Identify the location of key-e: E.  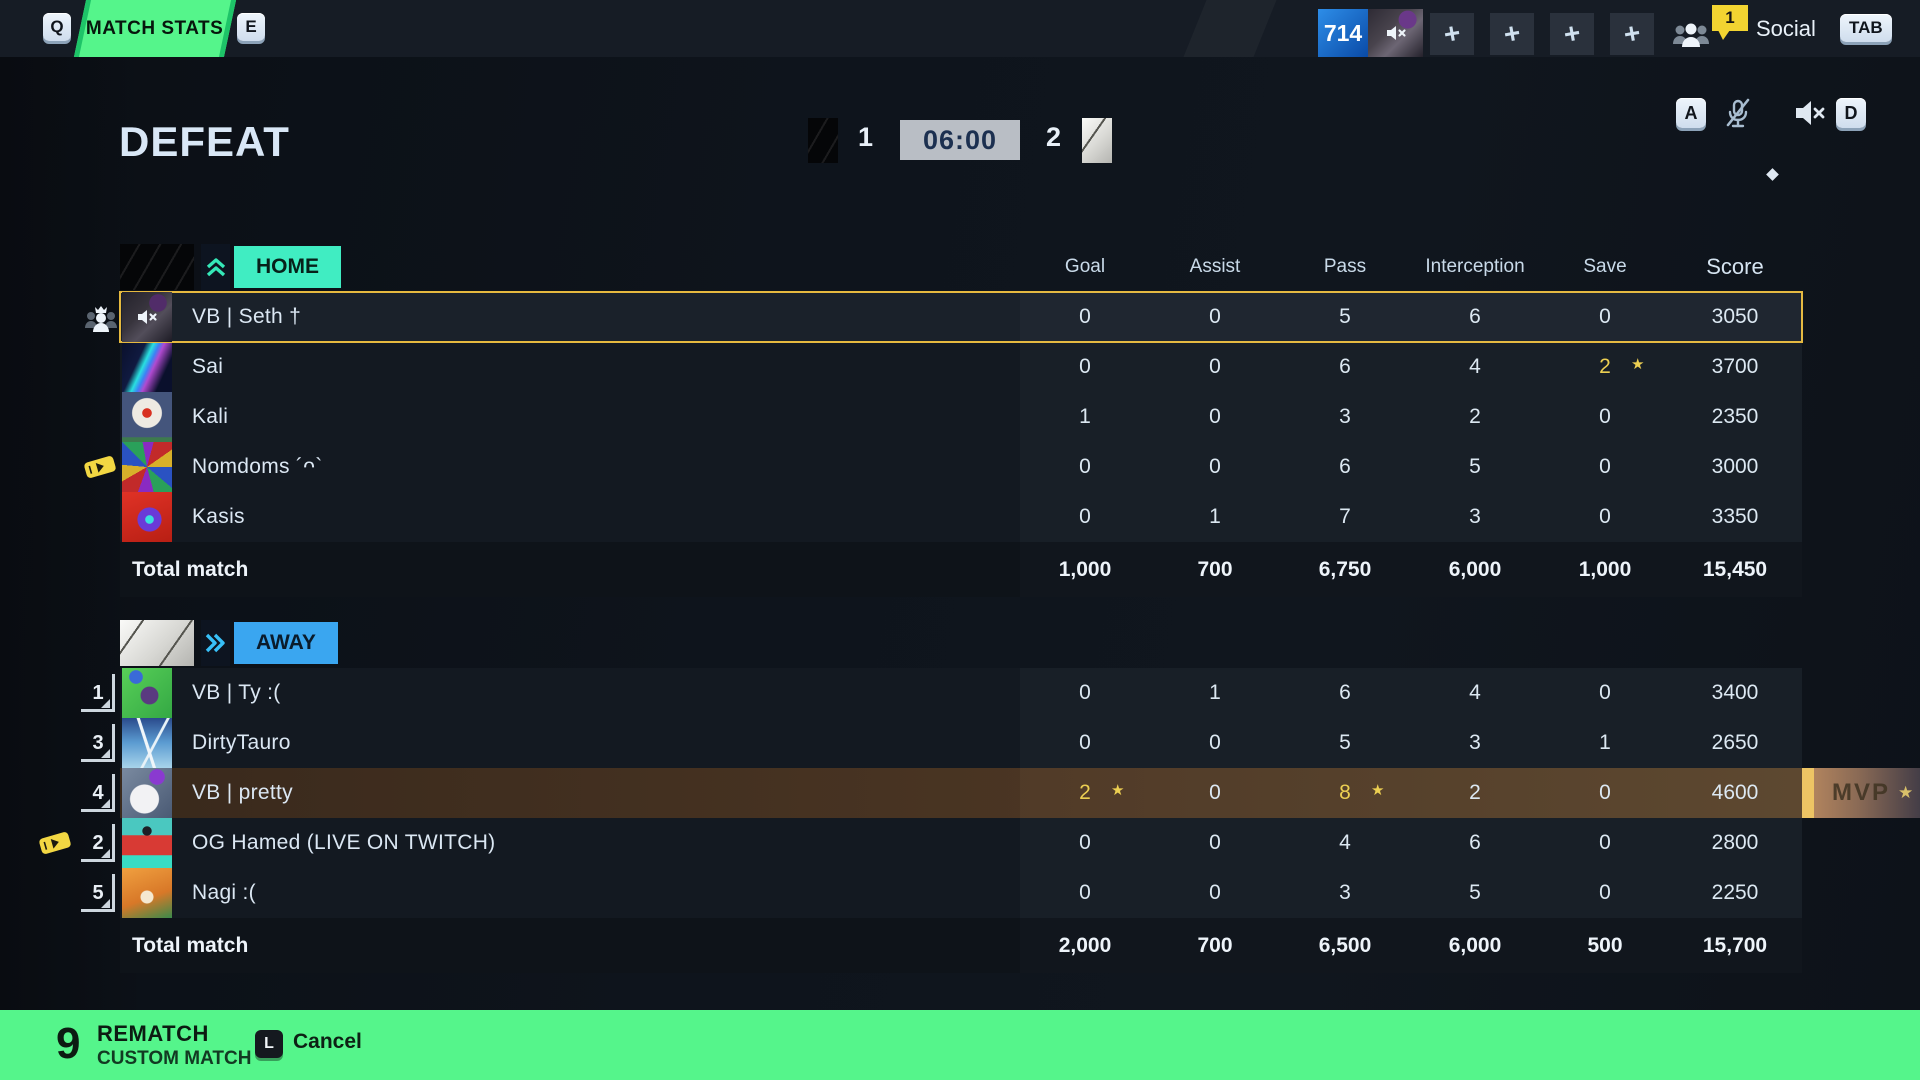
(251, 27).